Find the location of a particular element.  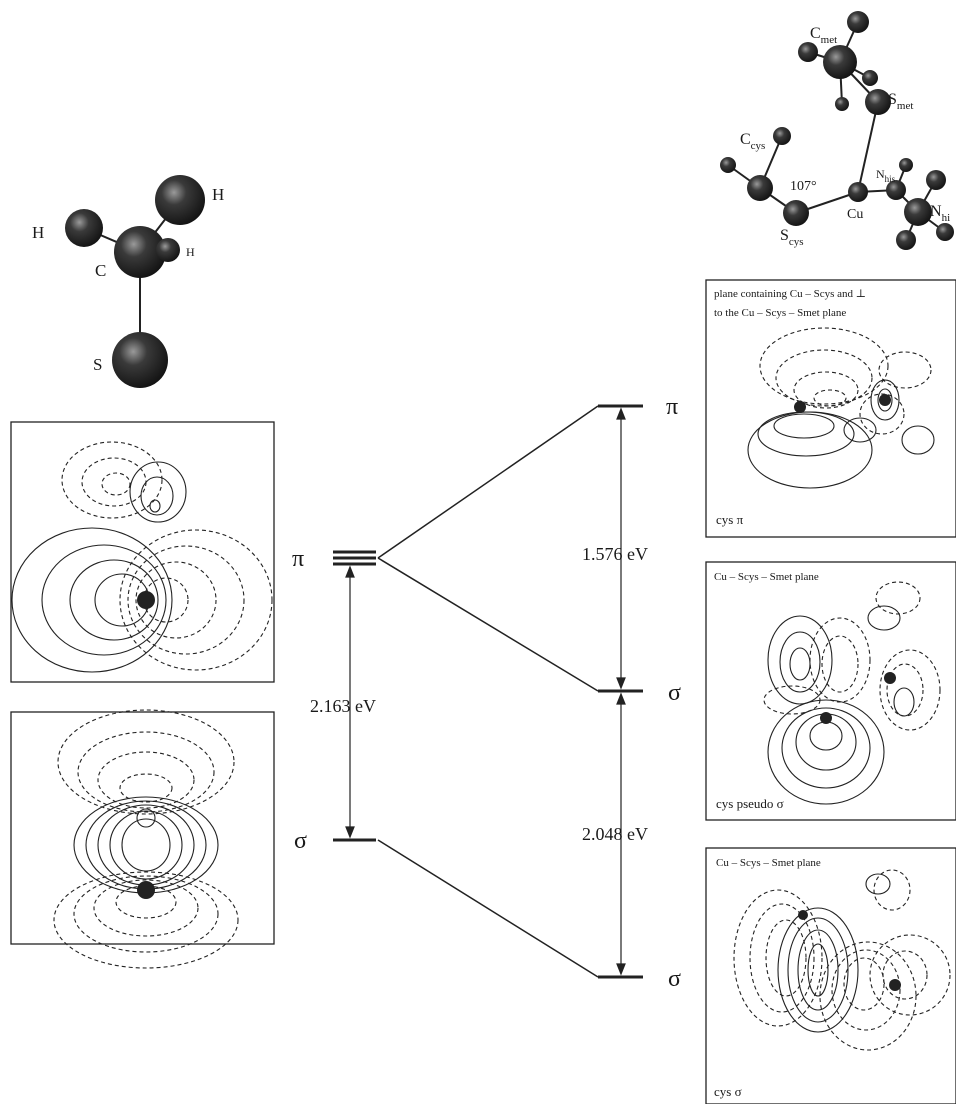

left-sigma-contours is located at coordinates (146, 845).